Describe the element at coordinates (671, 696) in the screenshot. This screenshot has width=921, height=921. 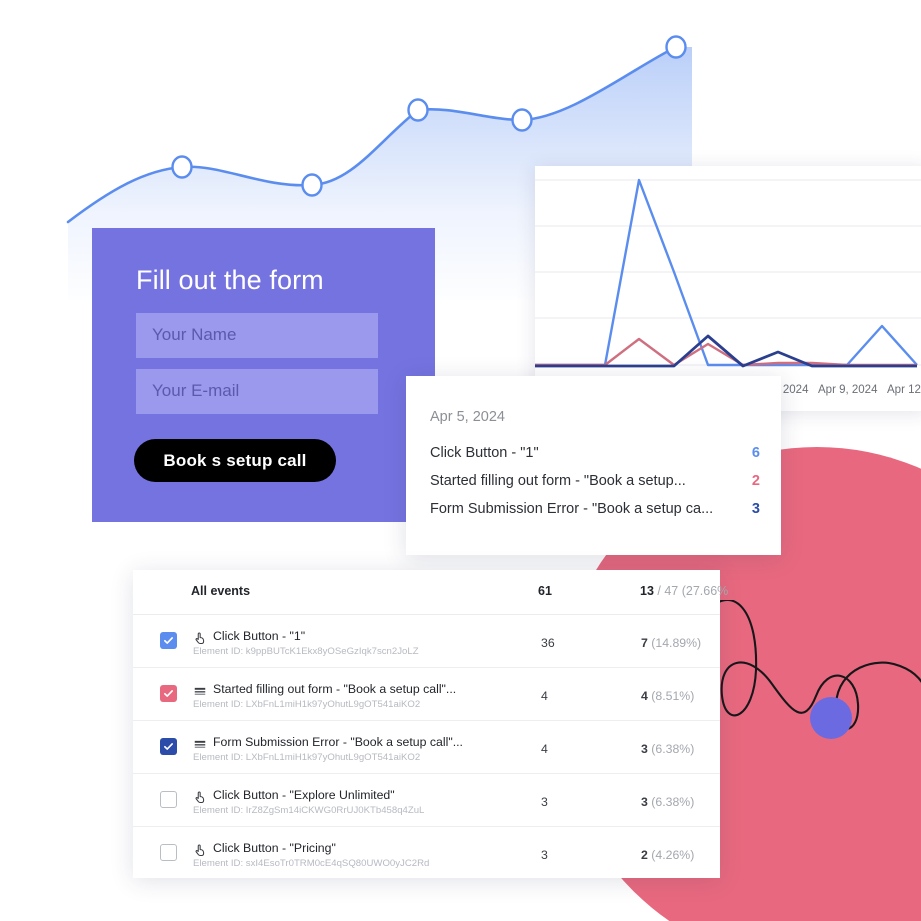
I see `row-conversions-pct: (8.51%)` at that location.